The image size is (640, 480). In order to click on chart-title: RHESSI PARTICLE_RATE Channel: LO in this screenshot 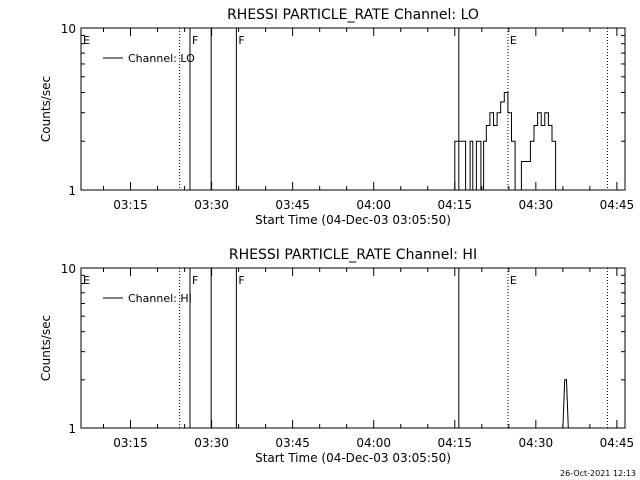, I will do `click(353, 15)`.